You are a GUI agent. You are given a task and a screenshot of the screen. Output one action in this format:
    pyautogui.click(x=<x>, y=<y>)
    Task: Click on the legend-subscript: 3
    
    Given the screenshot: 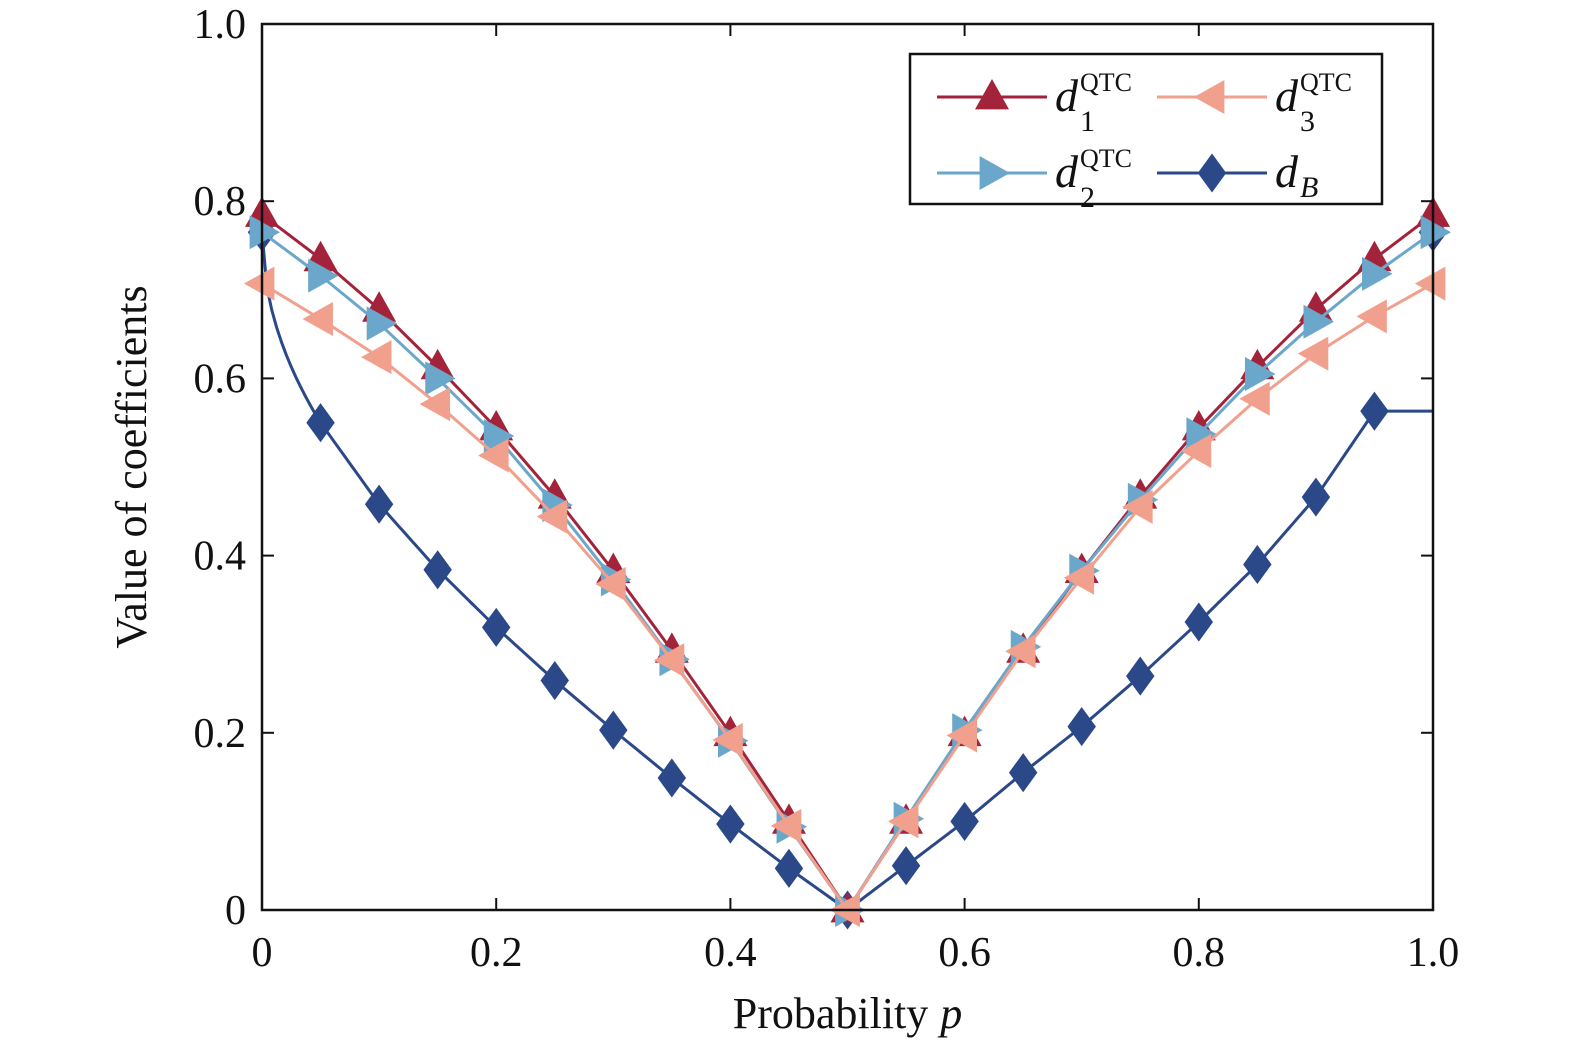 What is the action you would take?
    pyautogui.click(x=1307, y=121)
    